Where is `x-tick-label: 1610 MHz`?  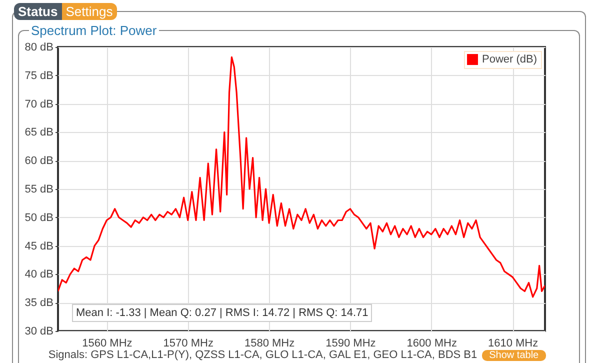
x-tick-label: 1610 MHz is located at coordinates (513, 344).